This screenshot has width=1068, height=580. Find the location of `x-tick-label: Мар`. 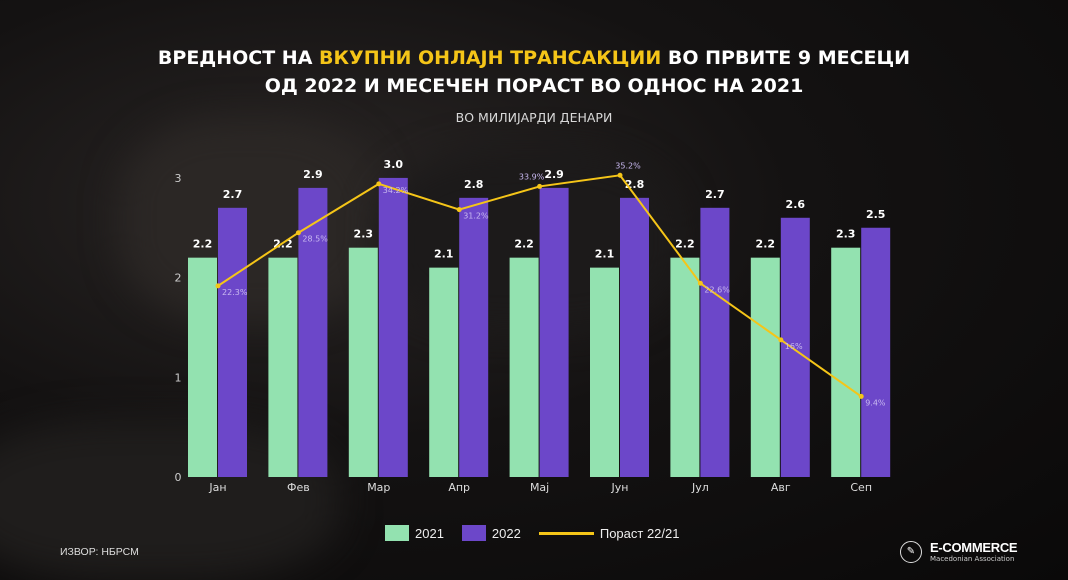

x-tick-label: Мар is located at coordinates (378, 487).